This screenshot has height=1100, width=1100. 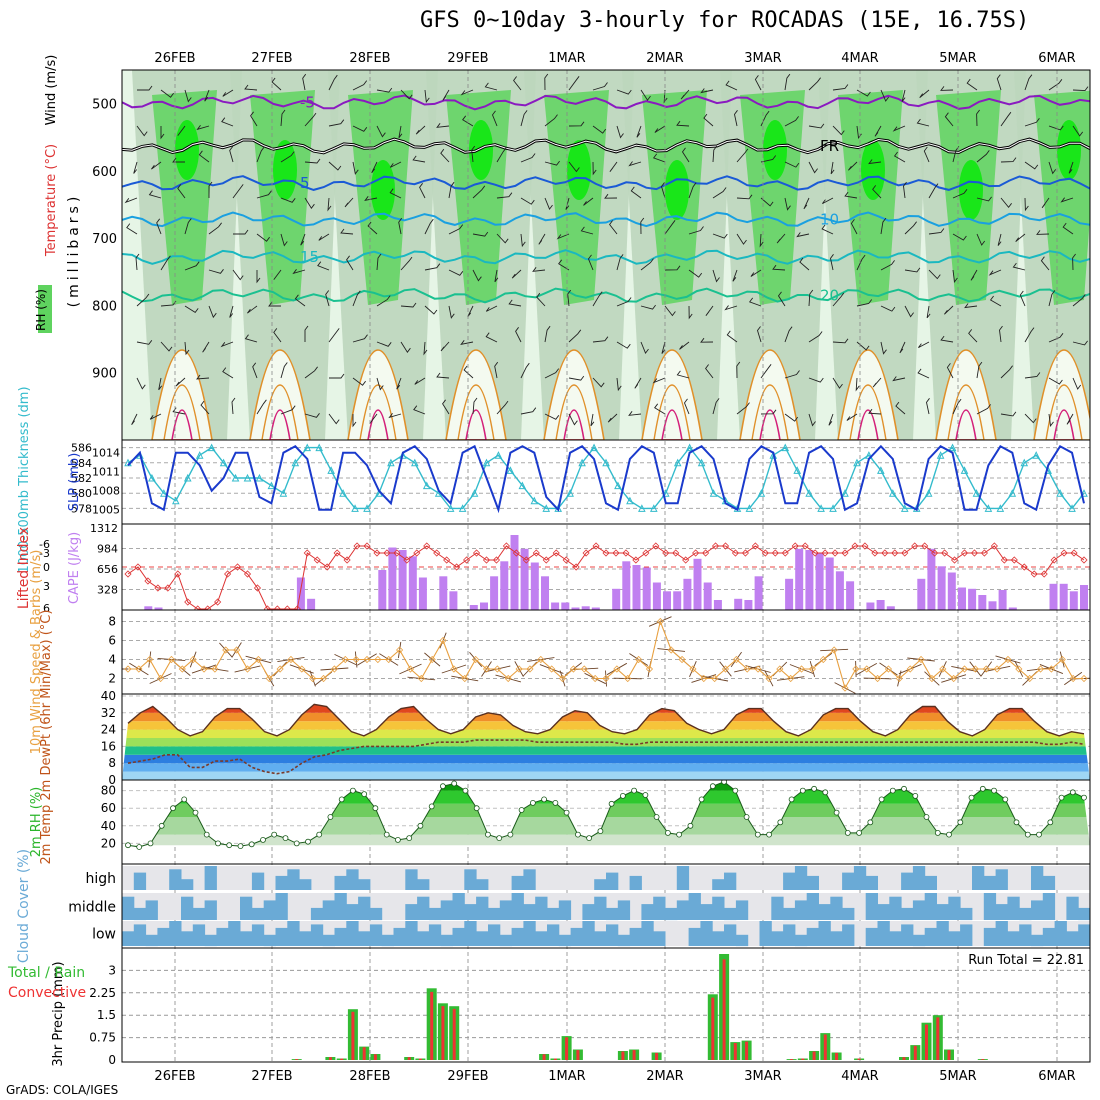 What do you see at coordinates (355, 508) in the screenshot?
I see `thickness-point` at bounding box center [355, 508].